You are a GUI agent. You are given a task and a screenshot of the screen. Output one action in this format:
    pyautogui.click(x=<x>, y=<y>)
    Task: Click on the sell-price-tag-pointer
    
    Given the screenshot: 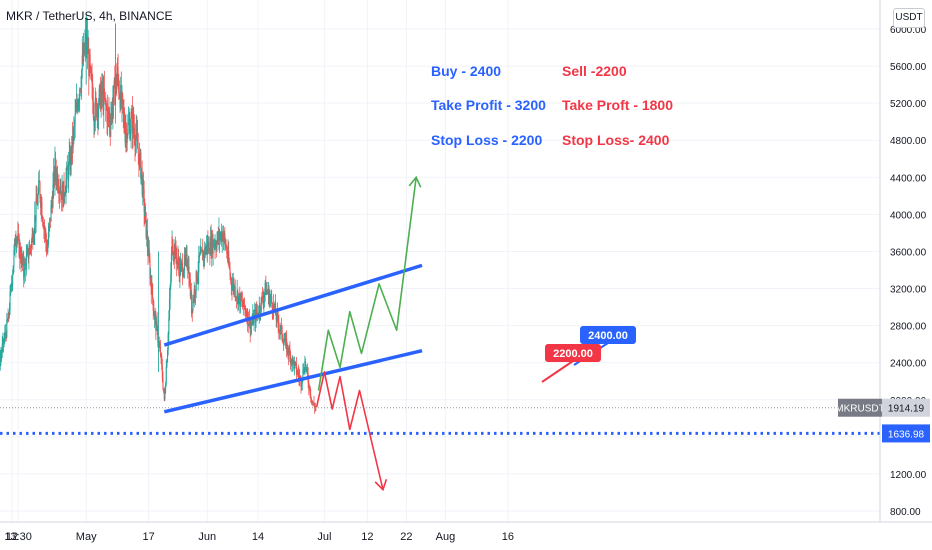 What is the action you would take?
    pyautogui.click(x=557, y=371)
    